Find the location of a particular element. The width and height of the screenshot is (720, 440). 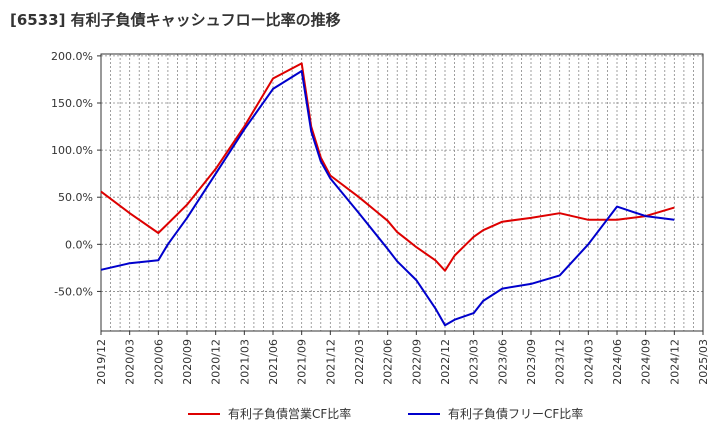

legend: 有利子負債営業CF比率 有利子負債フリーCF比率 is located at coordinates (385, 413).